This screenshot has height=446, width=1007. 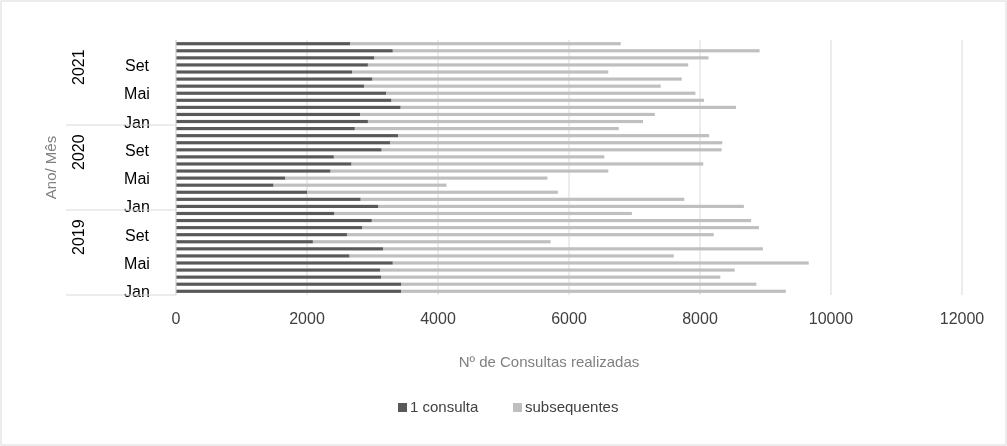 I want to click on y-axis-title: Ano/ Mês, so click(x=50, y=167).